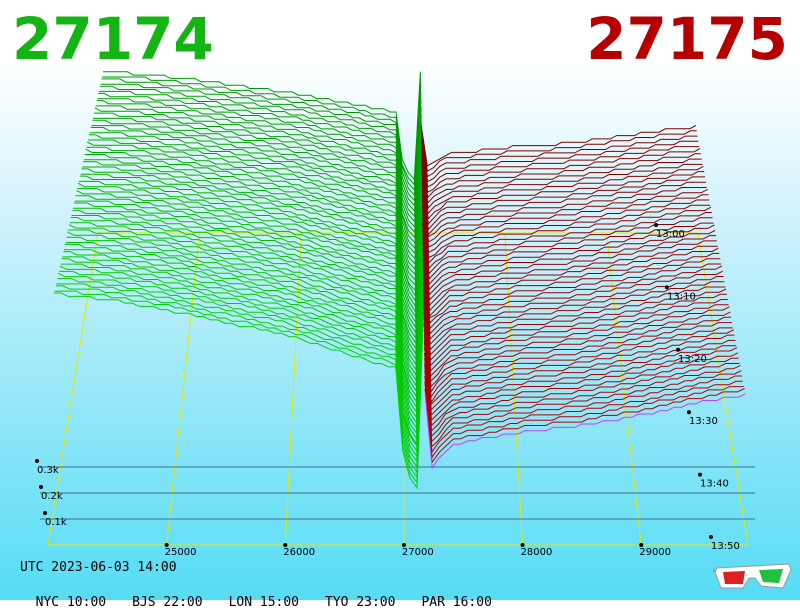 This screenshot has height=610, width=800. What do you see at coordinates (692, 359) in the screenshot?
I see `time-tick-label: 13:20` at bounding box center [692, 359].